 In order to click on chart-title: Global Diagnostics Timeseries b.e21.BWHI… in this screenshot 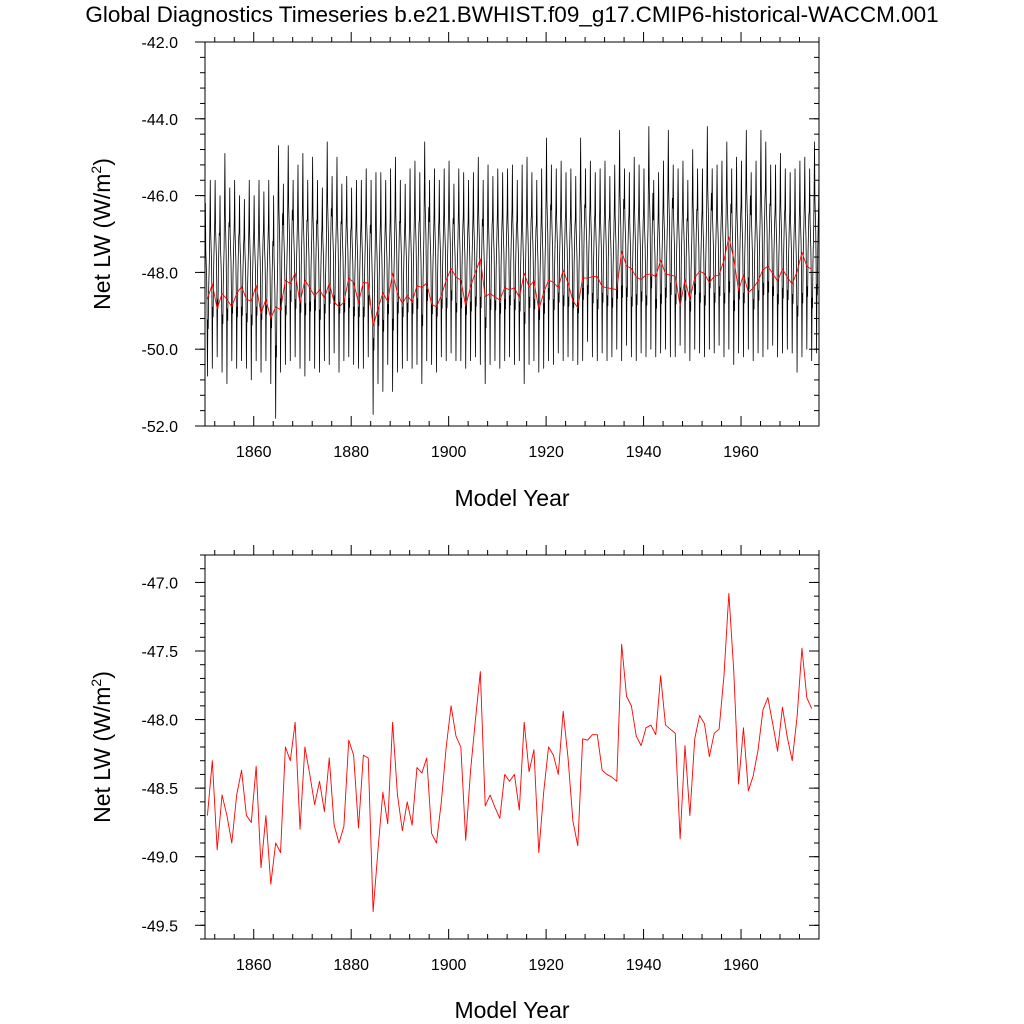, I will do `click(512, 14)`.